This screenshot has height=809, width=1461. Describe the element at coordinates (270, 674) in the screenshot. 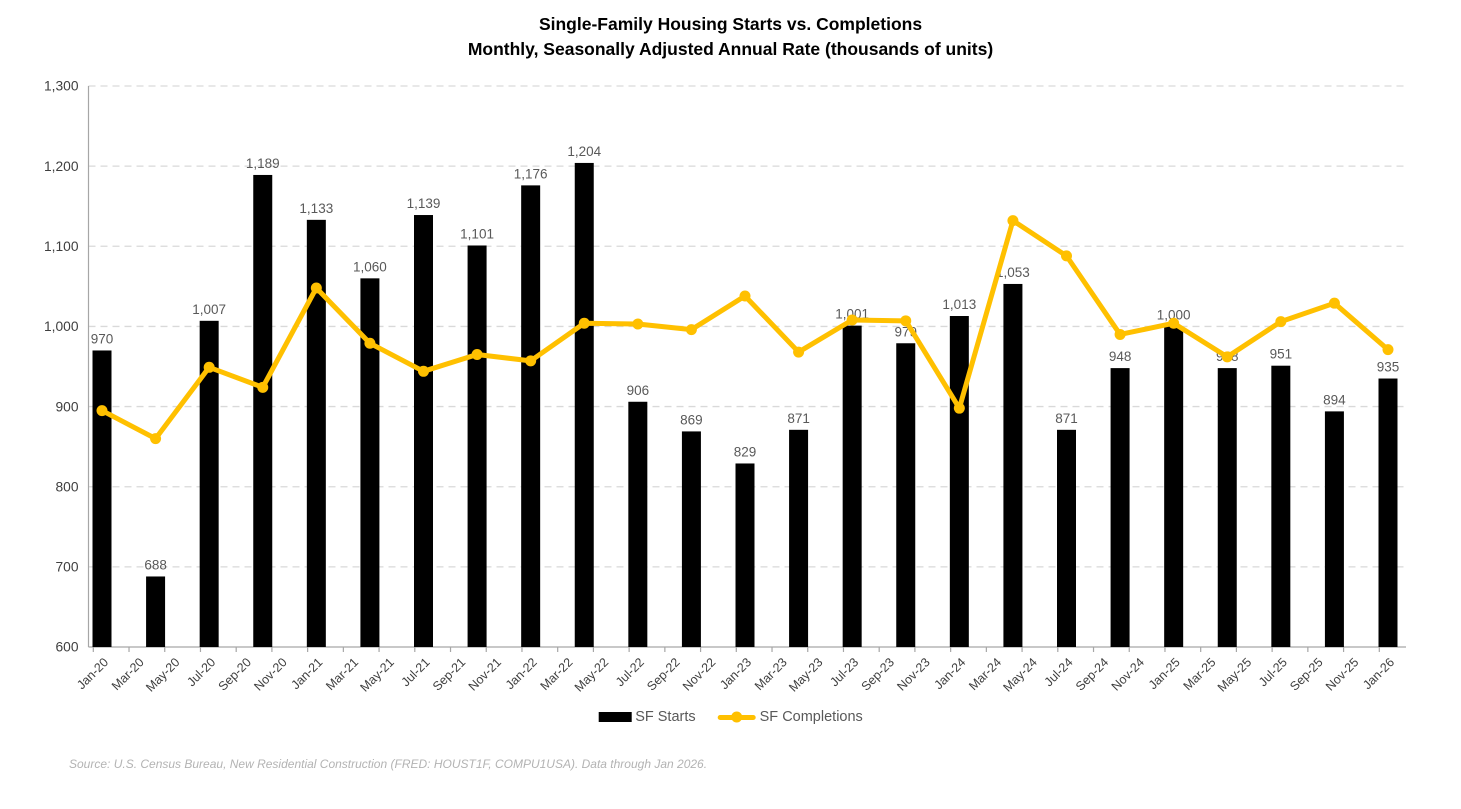

I see `svg-text: Nov-20` at that location.